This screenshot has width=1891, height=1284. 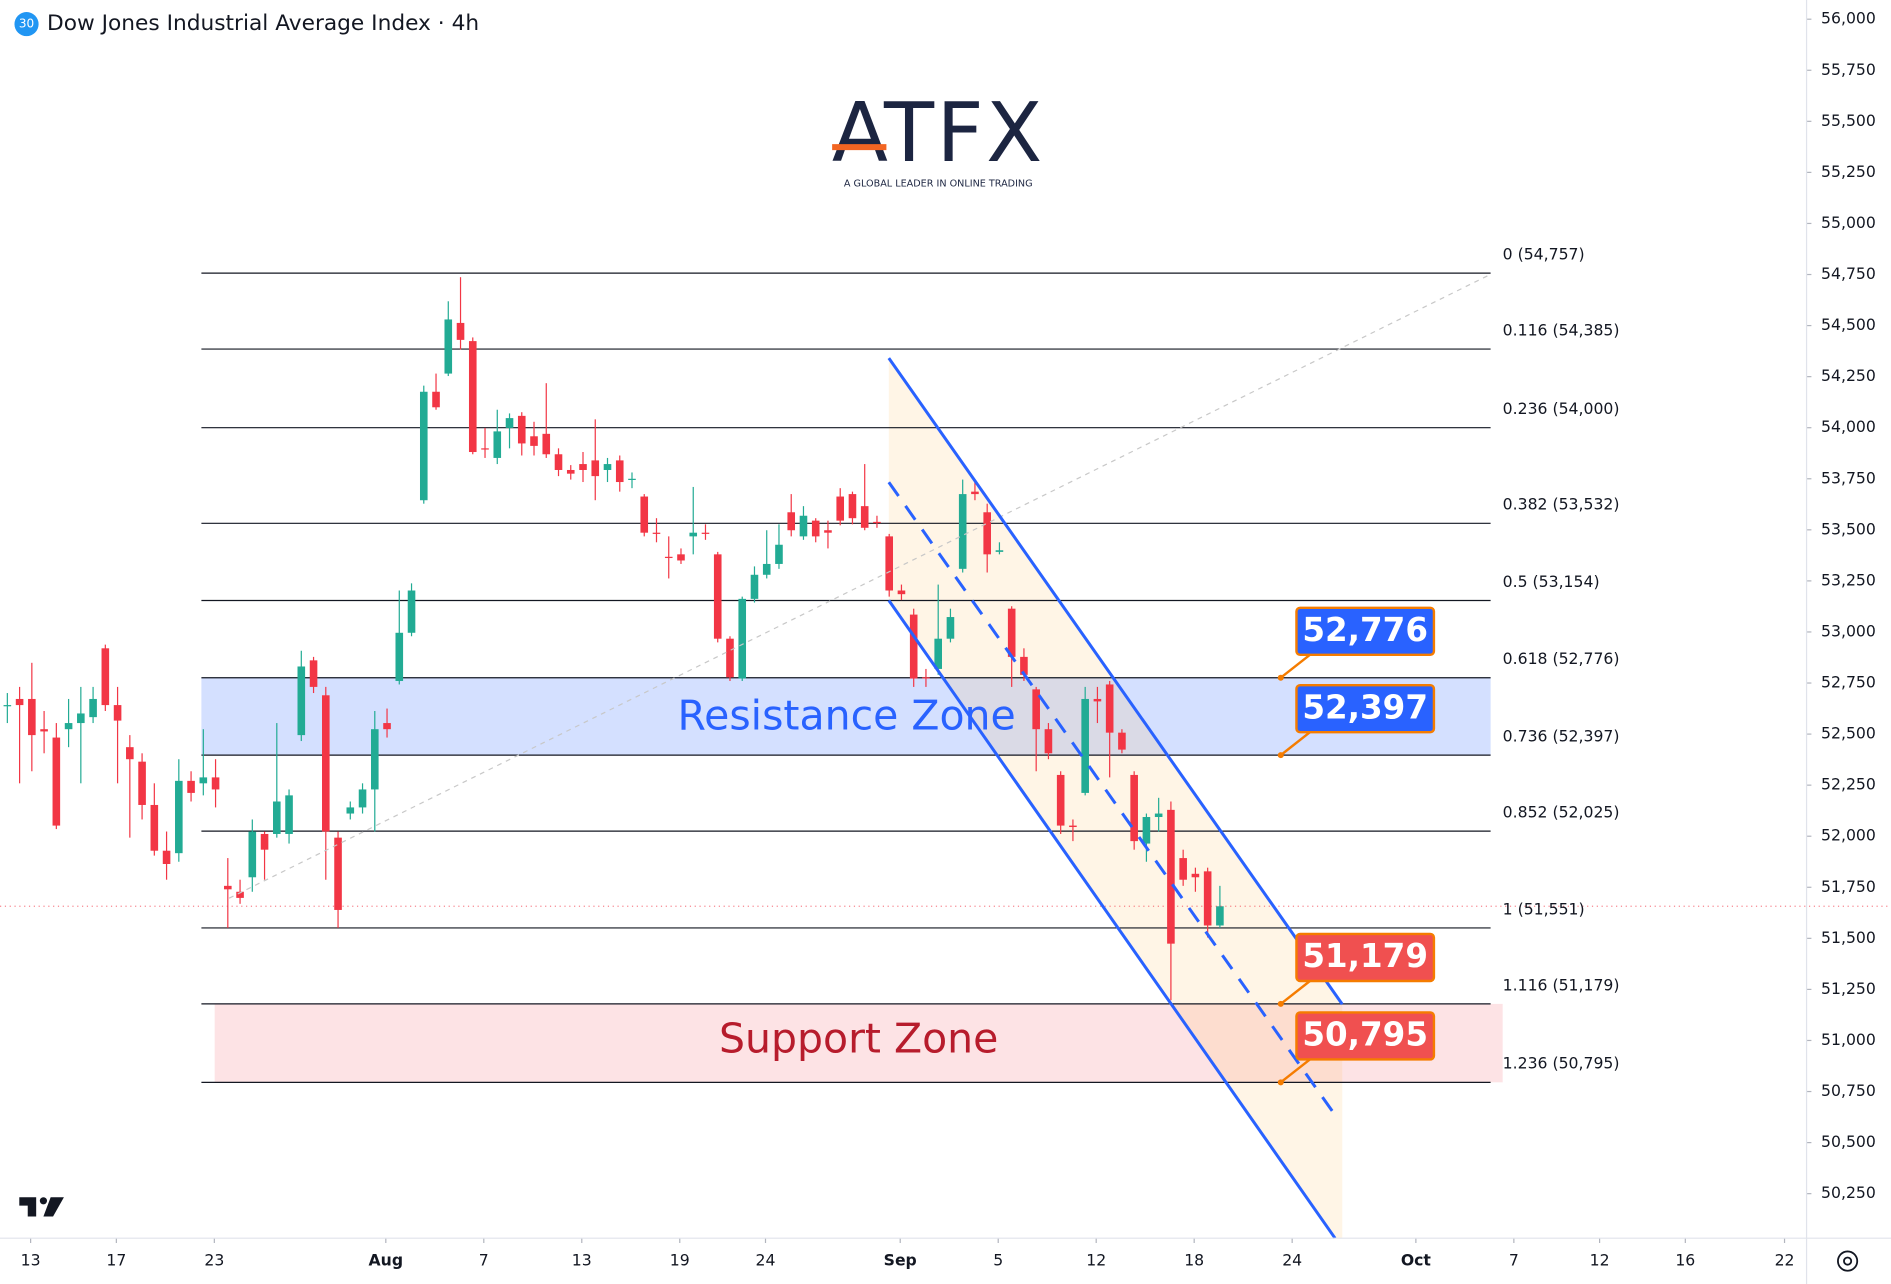 I want to click on y-tick-label: 54,500, so click(x=1848, y=324).